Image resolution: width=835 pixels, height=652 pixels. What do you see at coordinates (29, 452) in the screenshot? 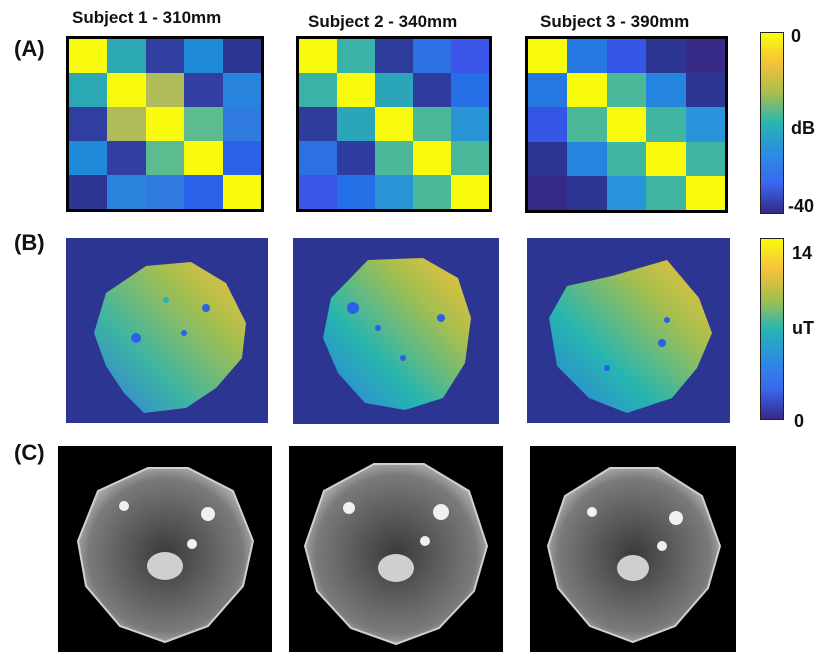
I see `row-label-c: (C)` at bounding box center [29, 452].